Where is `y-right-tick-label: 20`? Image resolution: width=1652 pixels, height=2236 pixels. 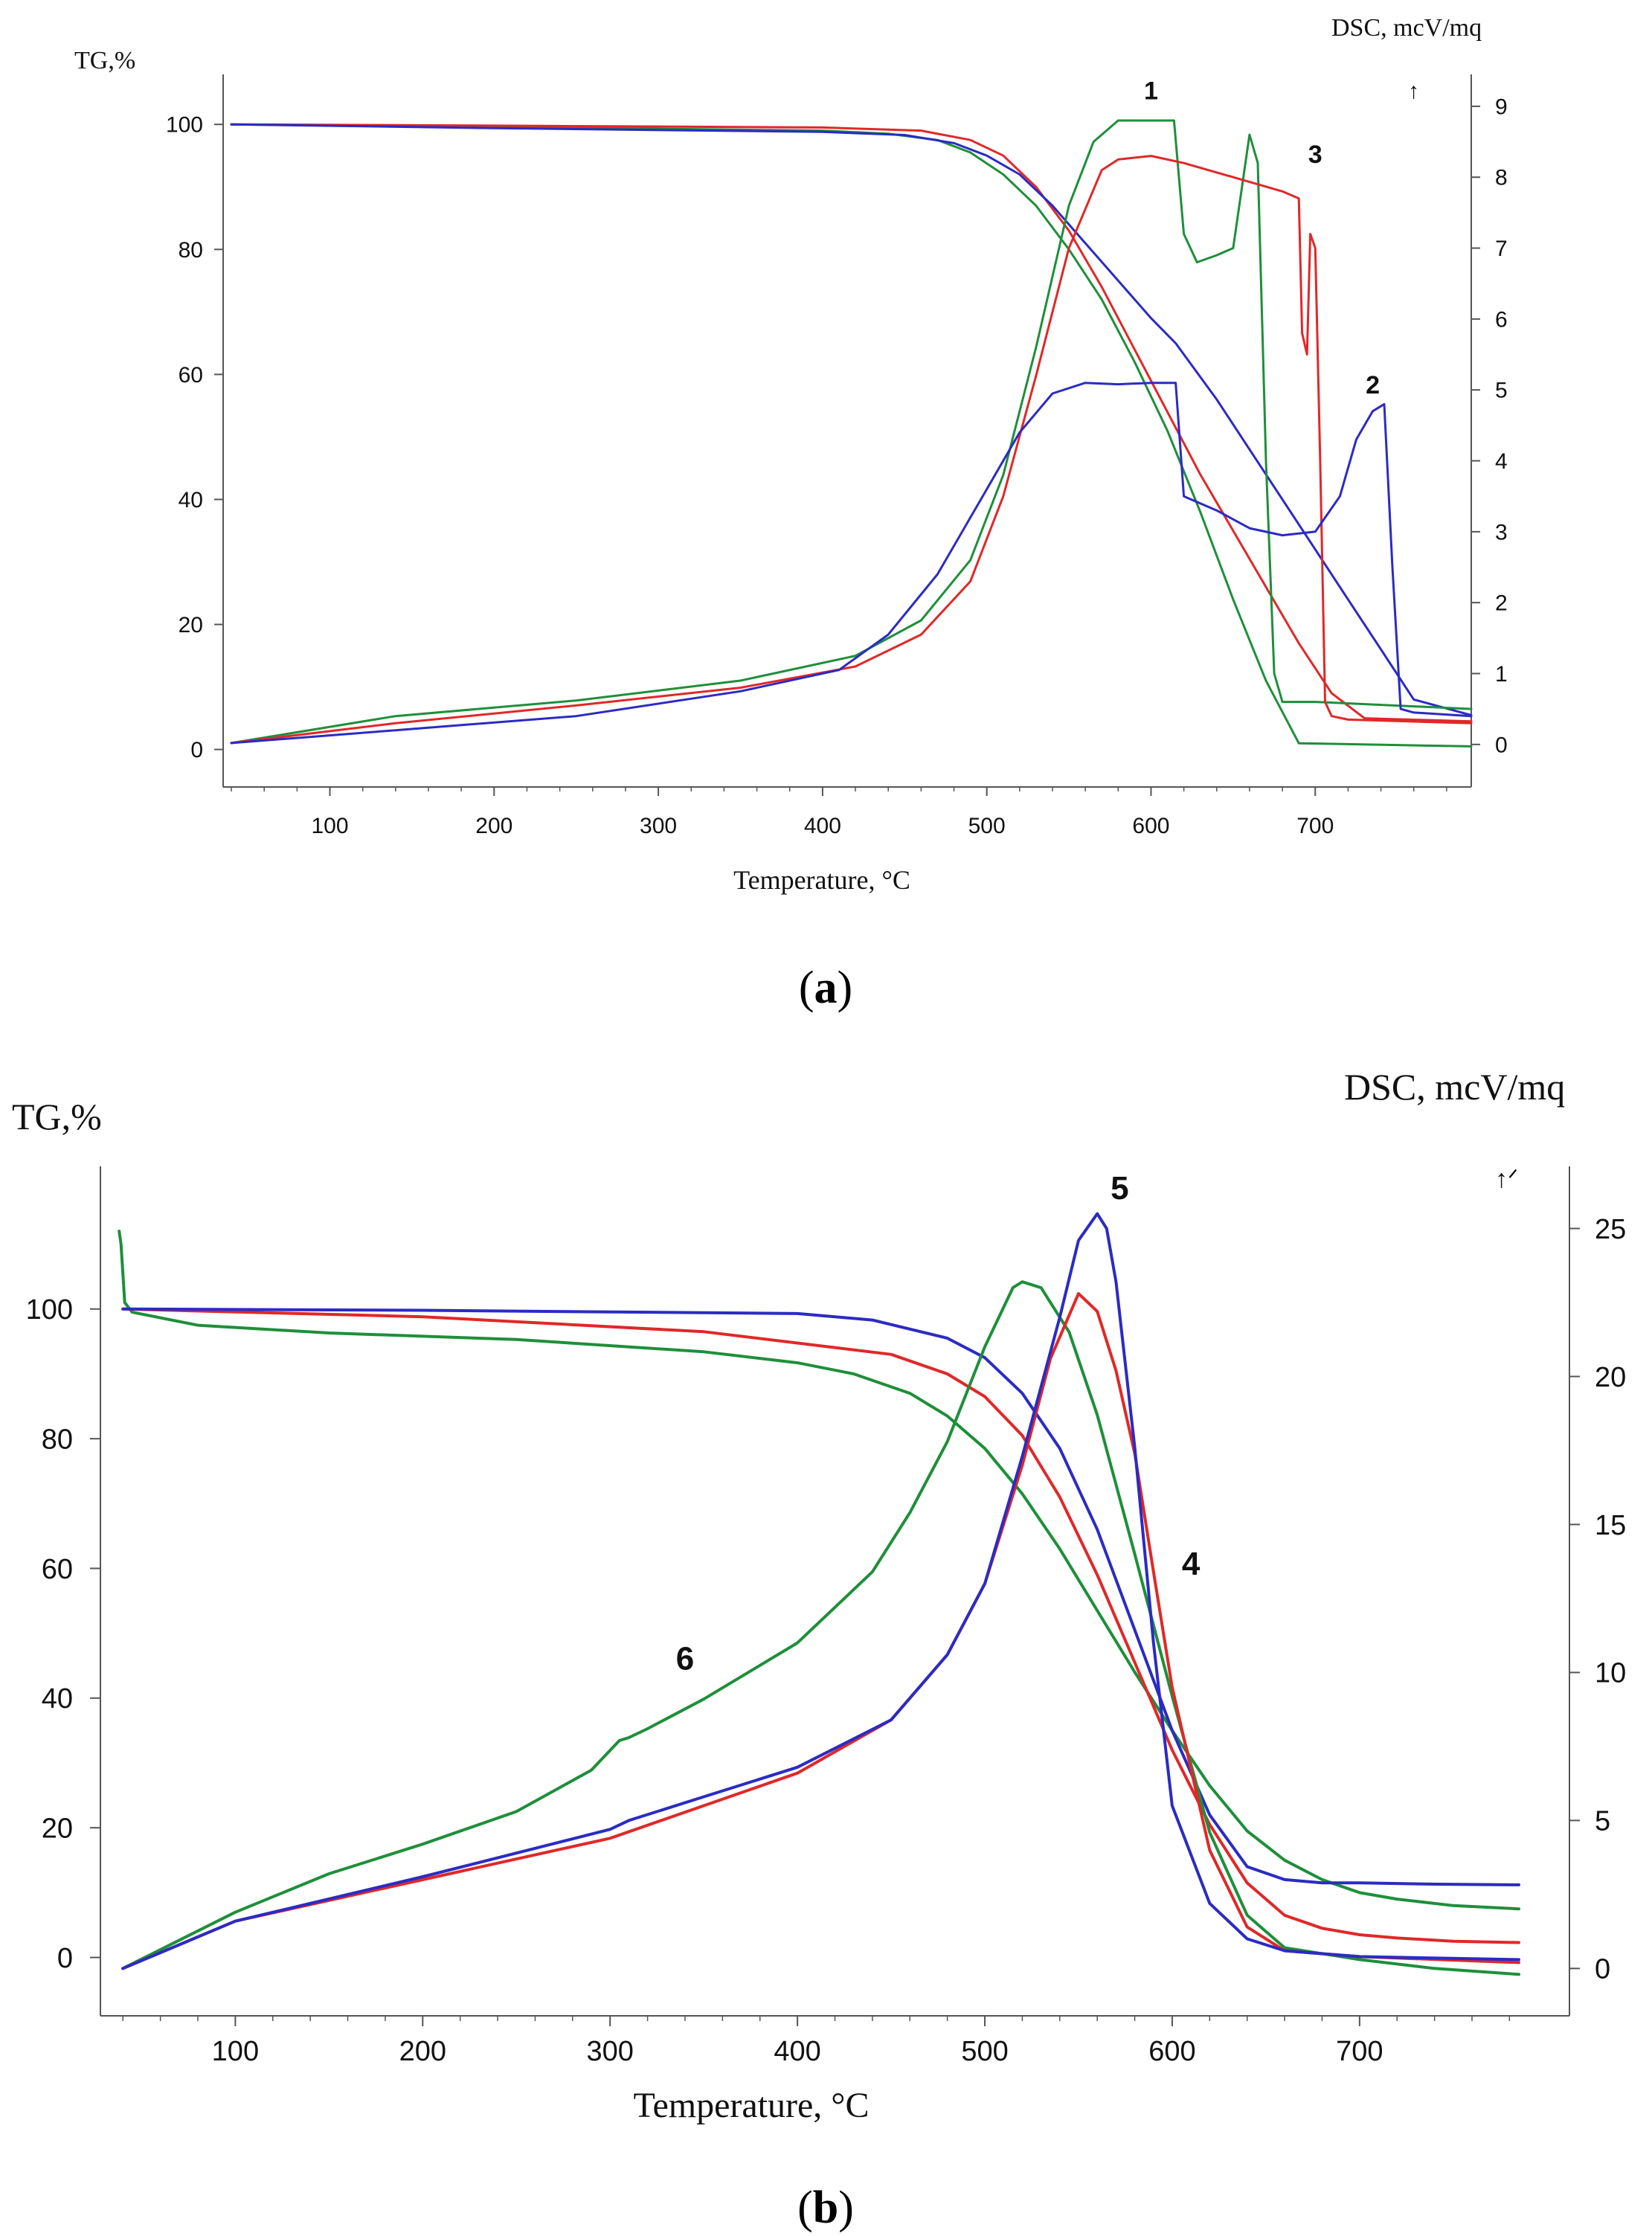
y-right-tick-label: 20 is located at coordinates (1610, 1377).